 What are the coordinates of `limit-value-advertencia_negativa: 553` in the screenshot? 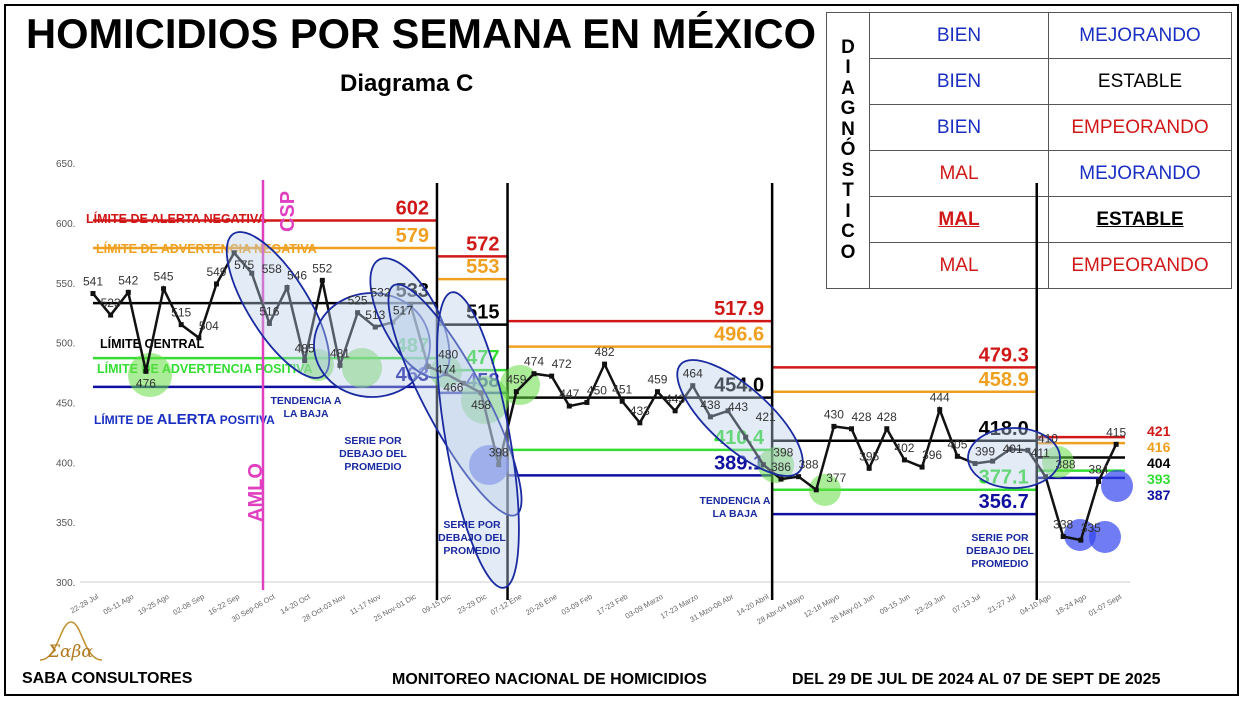 It's located at (482, 267).